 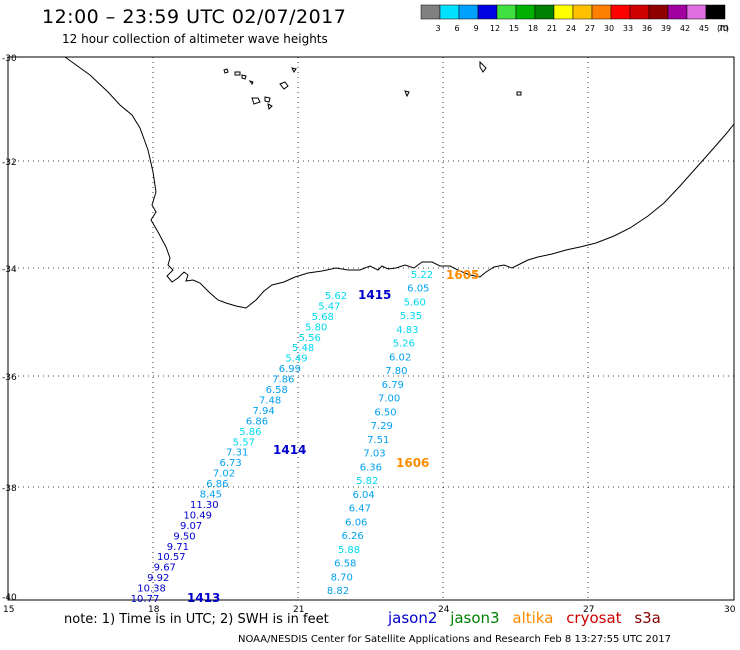 I want to click on legend-label: 70, so click(x=723, y=28).